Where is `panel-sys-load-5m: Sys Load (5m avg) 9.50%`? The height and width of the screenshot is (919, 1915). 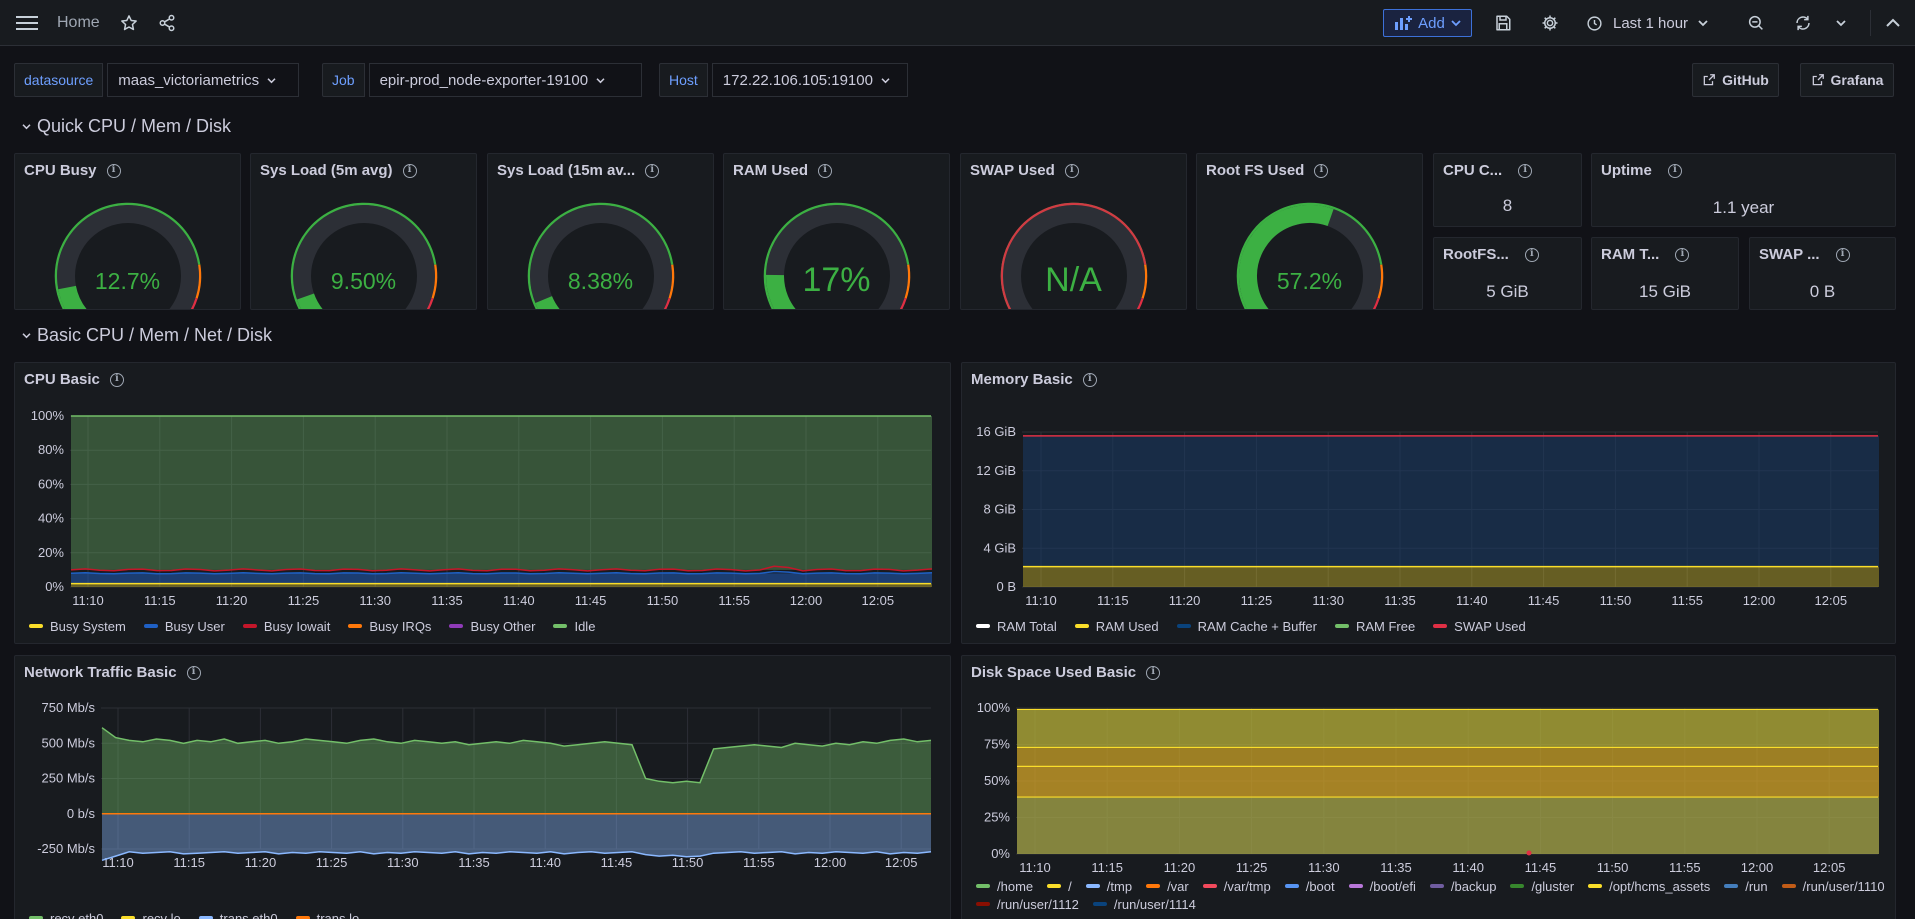 panel-sys-load-5m: Sys Load (5m avg) 9.50% is located at coordinates (363, 231).